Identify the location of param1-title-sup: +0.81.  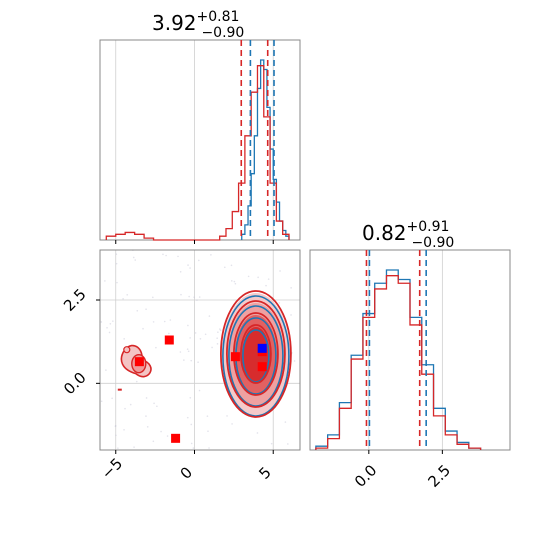
(218, 17).